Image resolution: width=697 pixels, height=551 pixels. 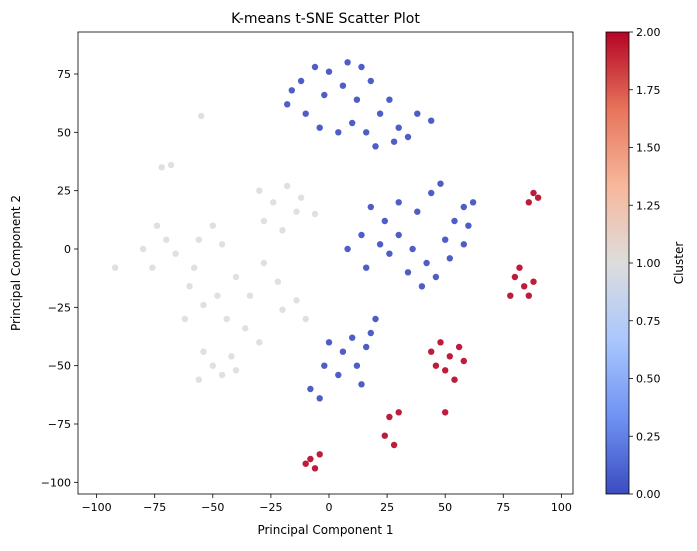 I want to click on y-tick-label: −50, so click(x=59, y=366).